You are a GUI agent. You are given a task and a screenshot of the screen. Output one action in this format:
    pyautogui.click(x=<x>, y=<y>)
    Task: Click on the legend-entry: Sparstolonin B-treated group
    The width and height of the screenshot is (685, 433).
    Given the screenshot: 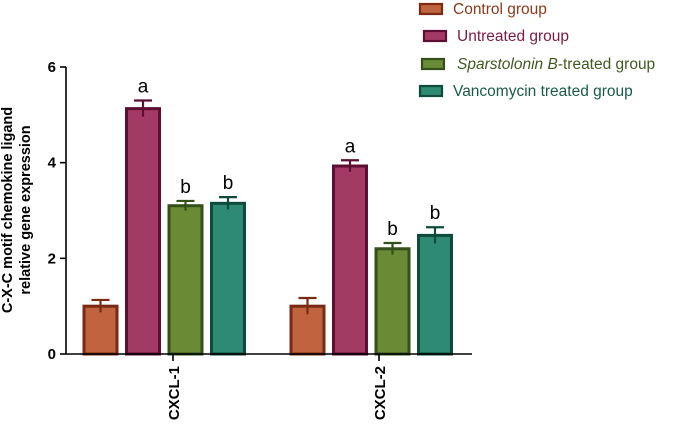 What is the action you would take?
    pyautogui.click(x=556, y=64)
    